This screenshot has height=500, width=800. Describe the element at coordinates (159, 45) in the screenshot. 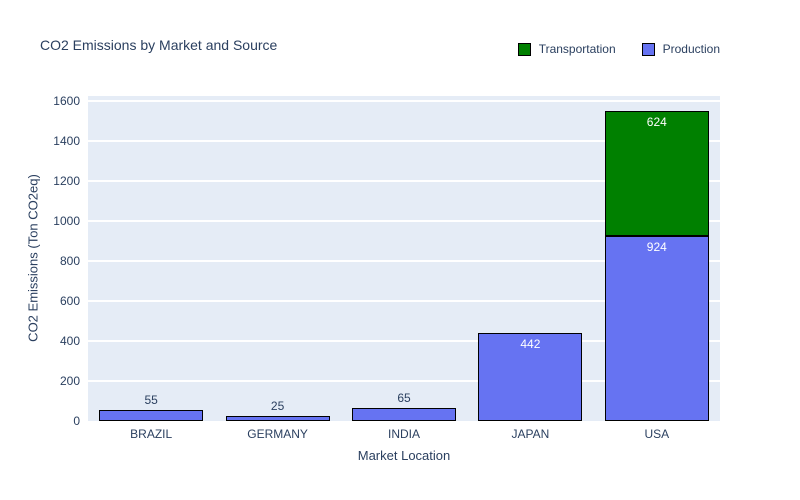

I see `chart-title: CO2 Emissions by Market and Source` at that location.